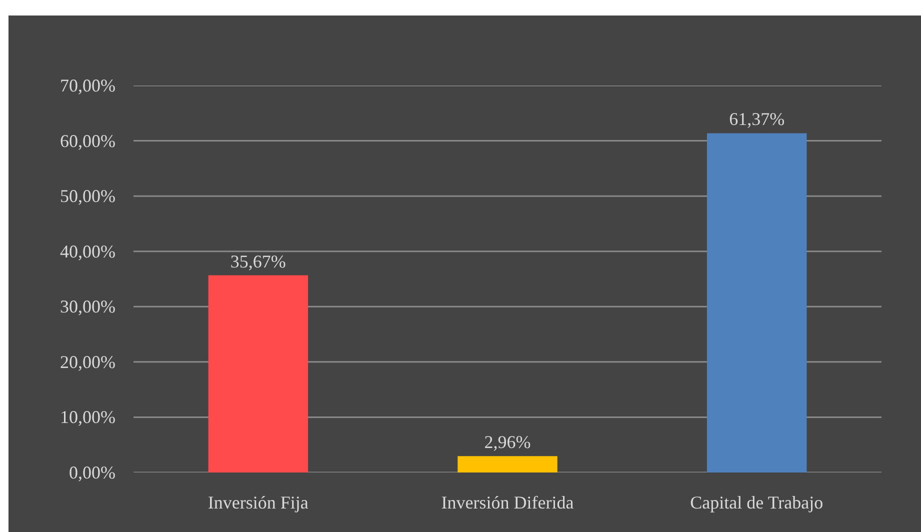  What do you see at coordinates (88, 196) in the screenshot?
I see `y-tick-label: 50,00%` at bounding box center [88, 196].